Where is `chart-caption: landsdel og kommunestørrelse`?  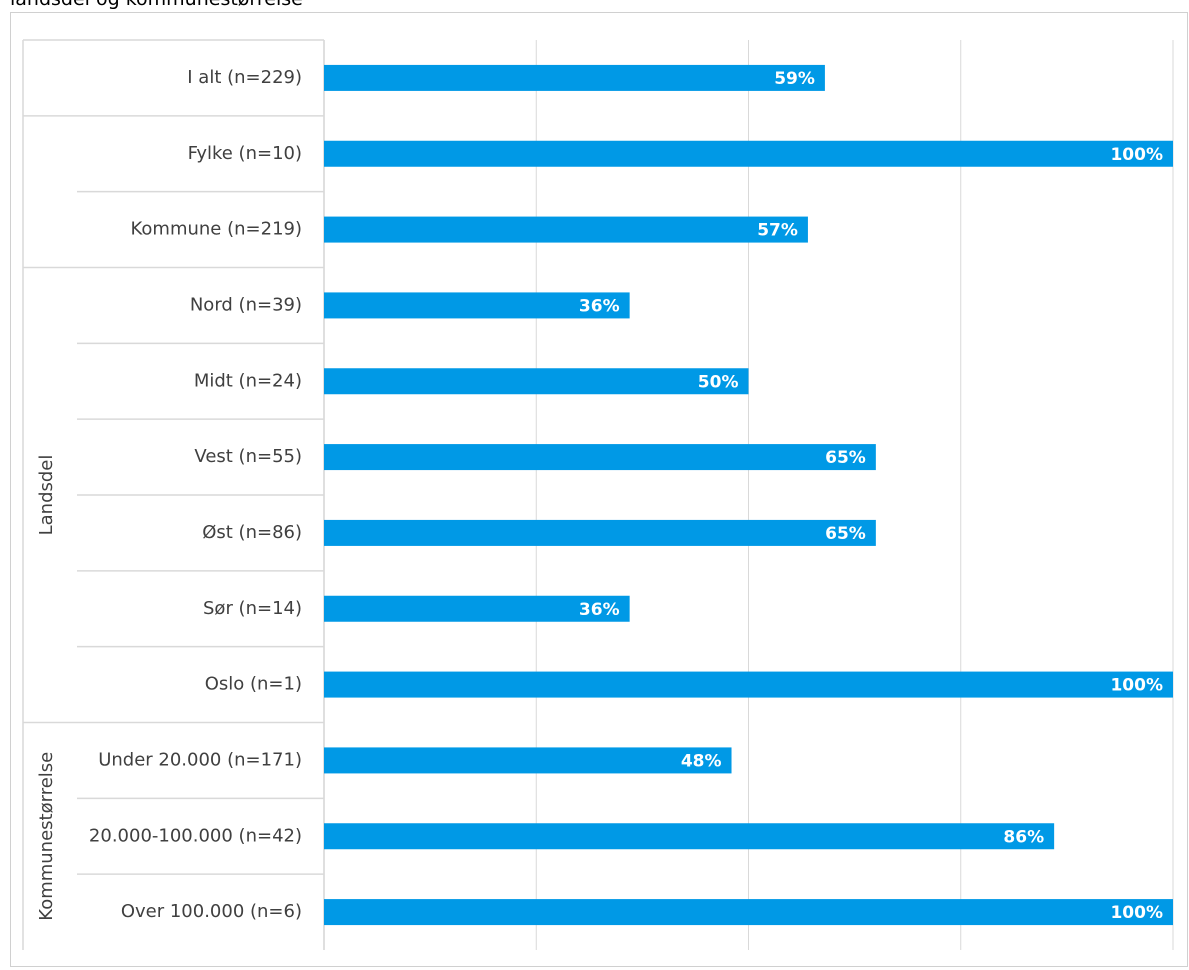 chart-caption: landsdel og kommunestørrelse is located at coordinates (156, 5).